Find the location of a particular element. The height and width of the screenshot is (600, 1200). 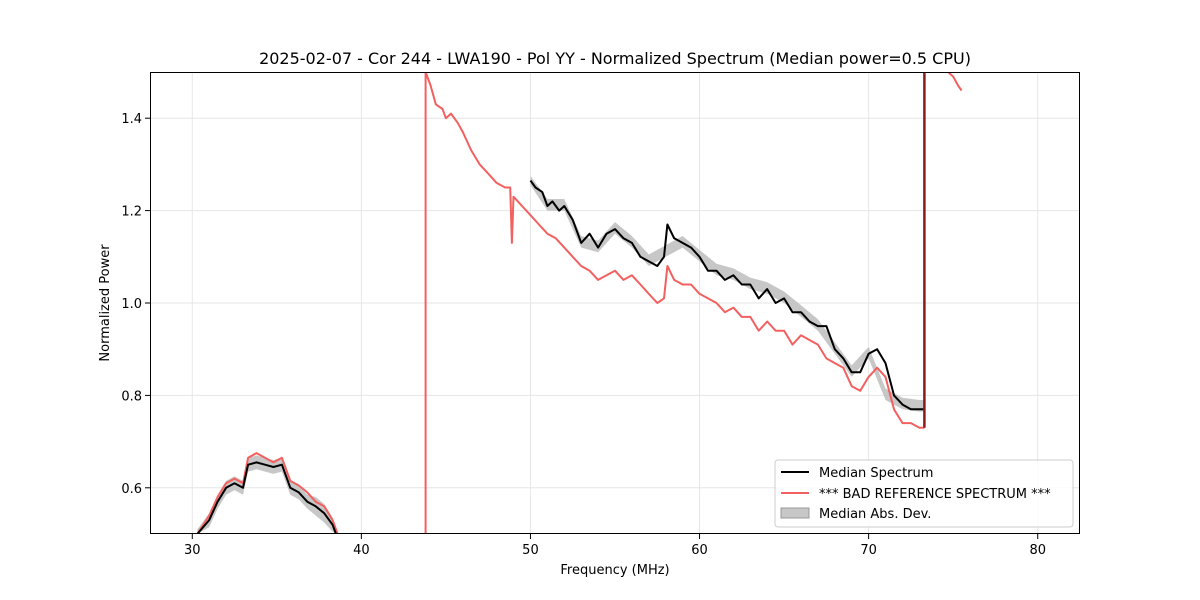

y-axis-label: Normalized Power is located at coordinates (105, 303).